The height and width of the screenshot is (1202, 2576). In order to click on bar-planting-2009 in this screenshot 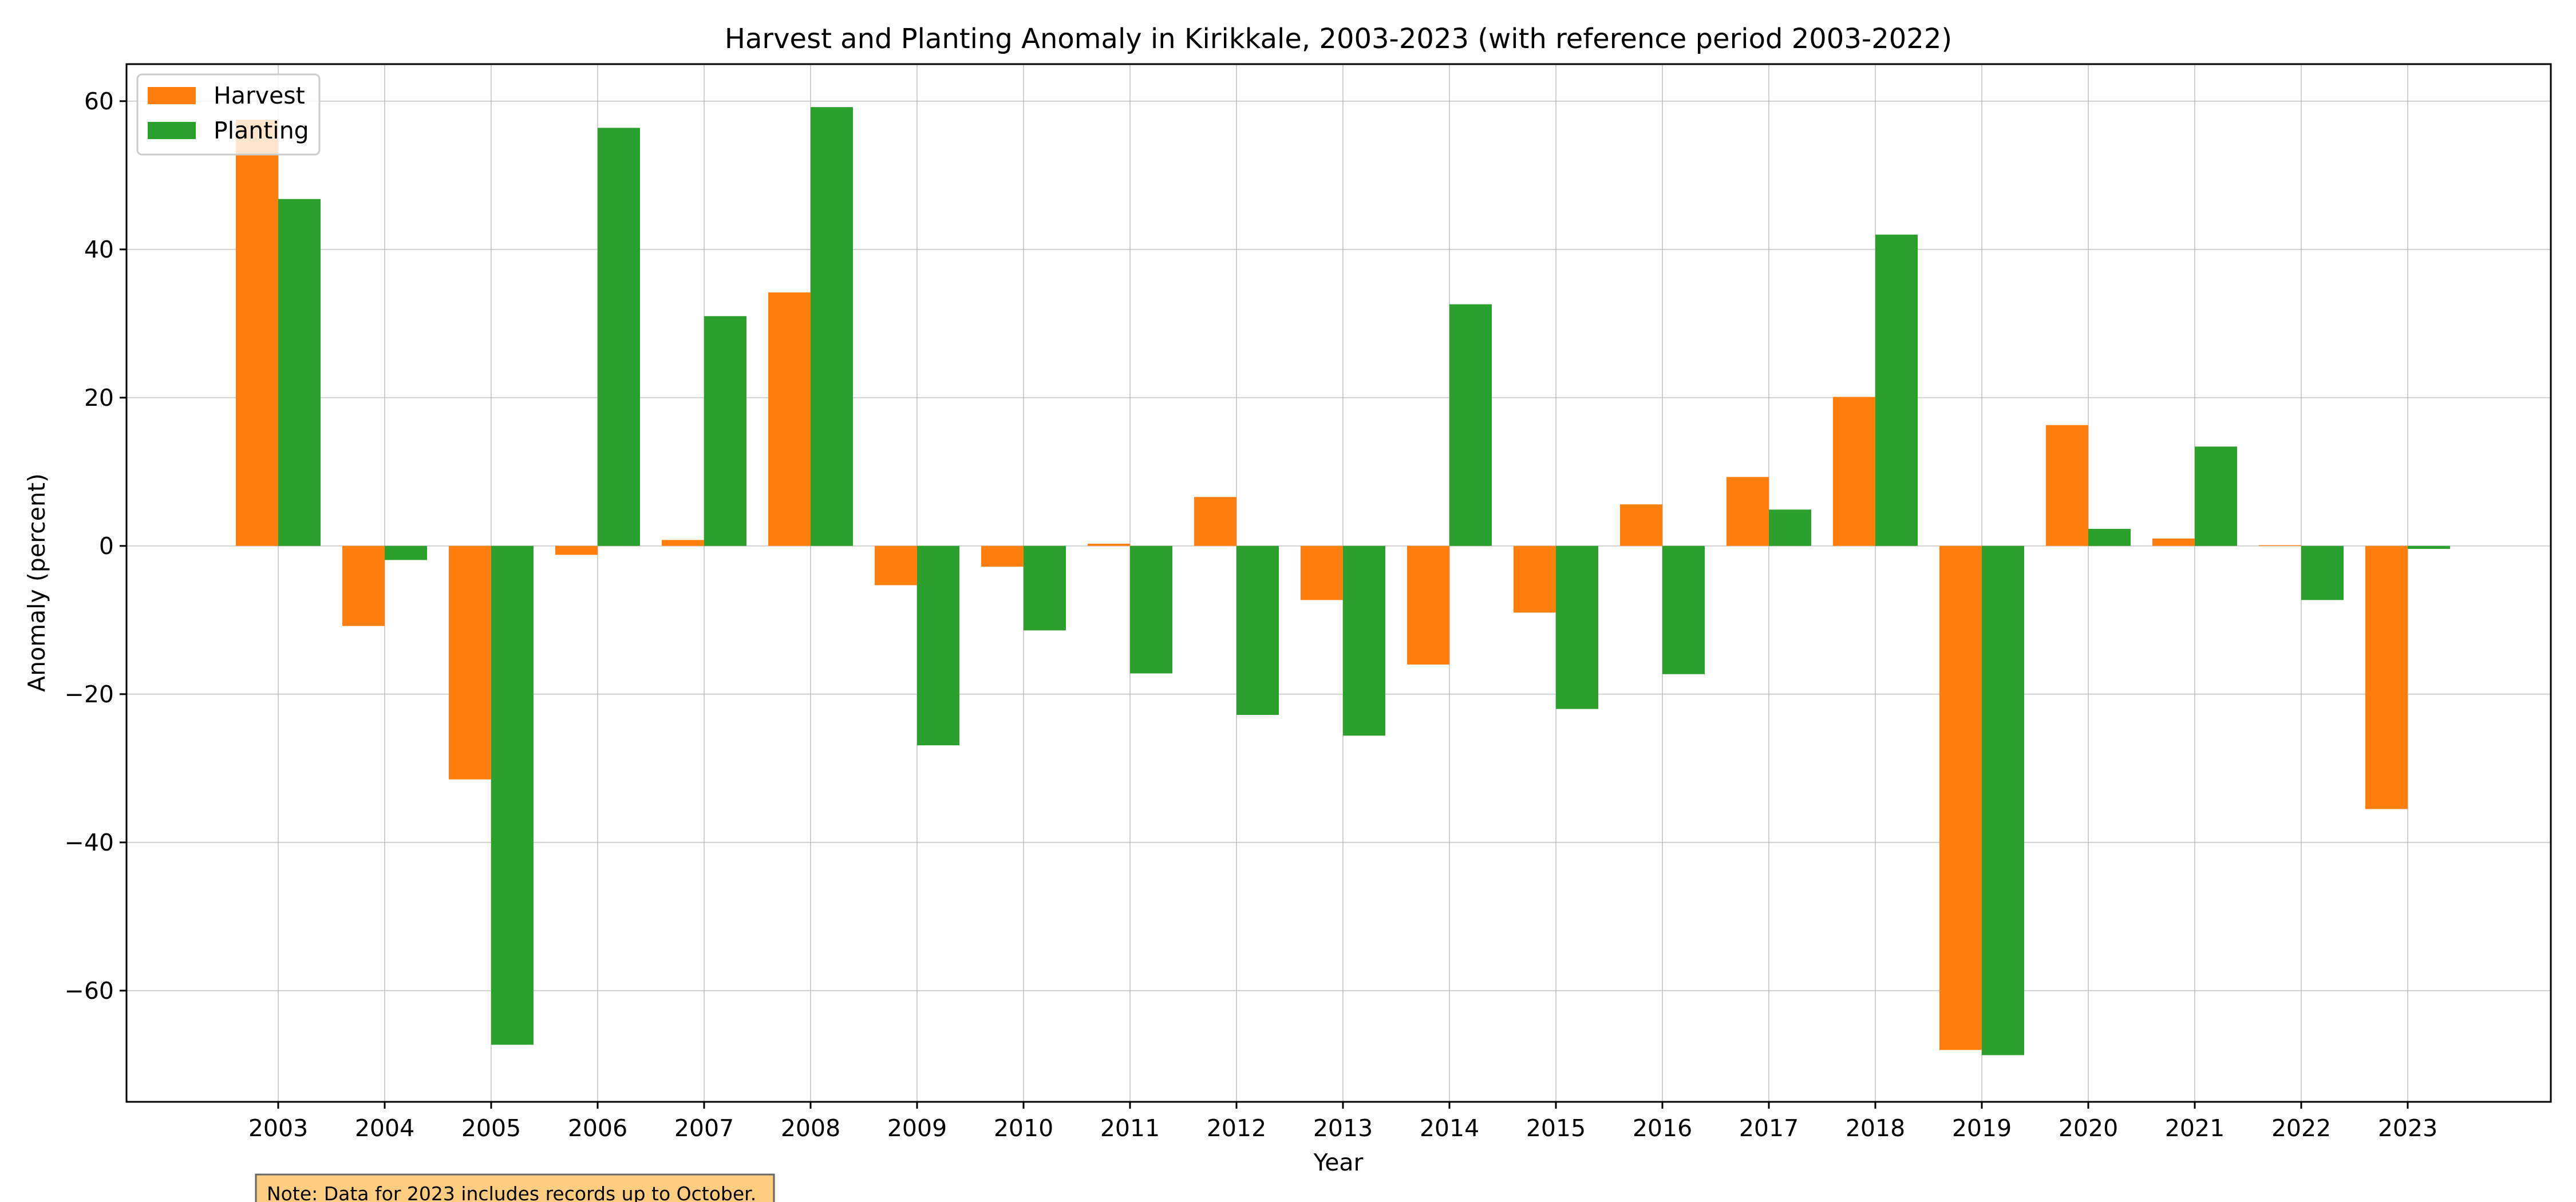, I will do `click(938, 645)`.